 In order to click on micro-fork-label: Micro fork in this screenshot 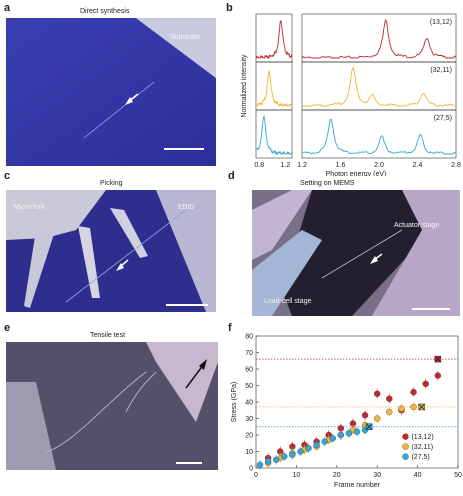, I will do `click(29, 207)`.